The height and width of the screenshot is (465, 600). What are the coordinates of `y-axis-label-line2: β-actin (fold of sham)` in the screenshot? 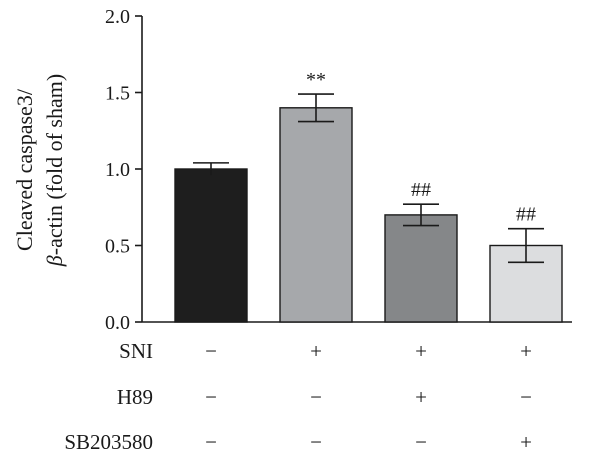 It's located at (54, 170).